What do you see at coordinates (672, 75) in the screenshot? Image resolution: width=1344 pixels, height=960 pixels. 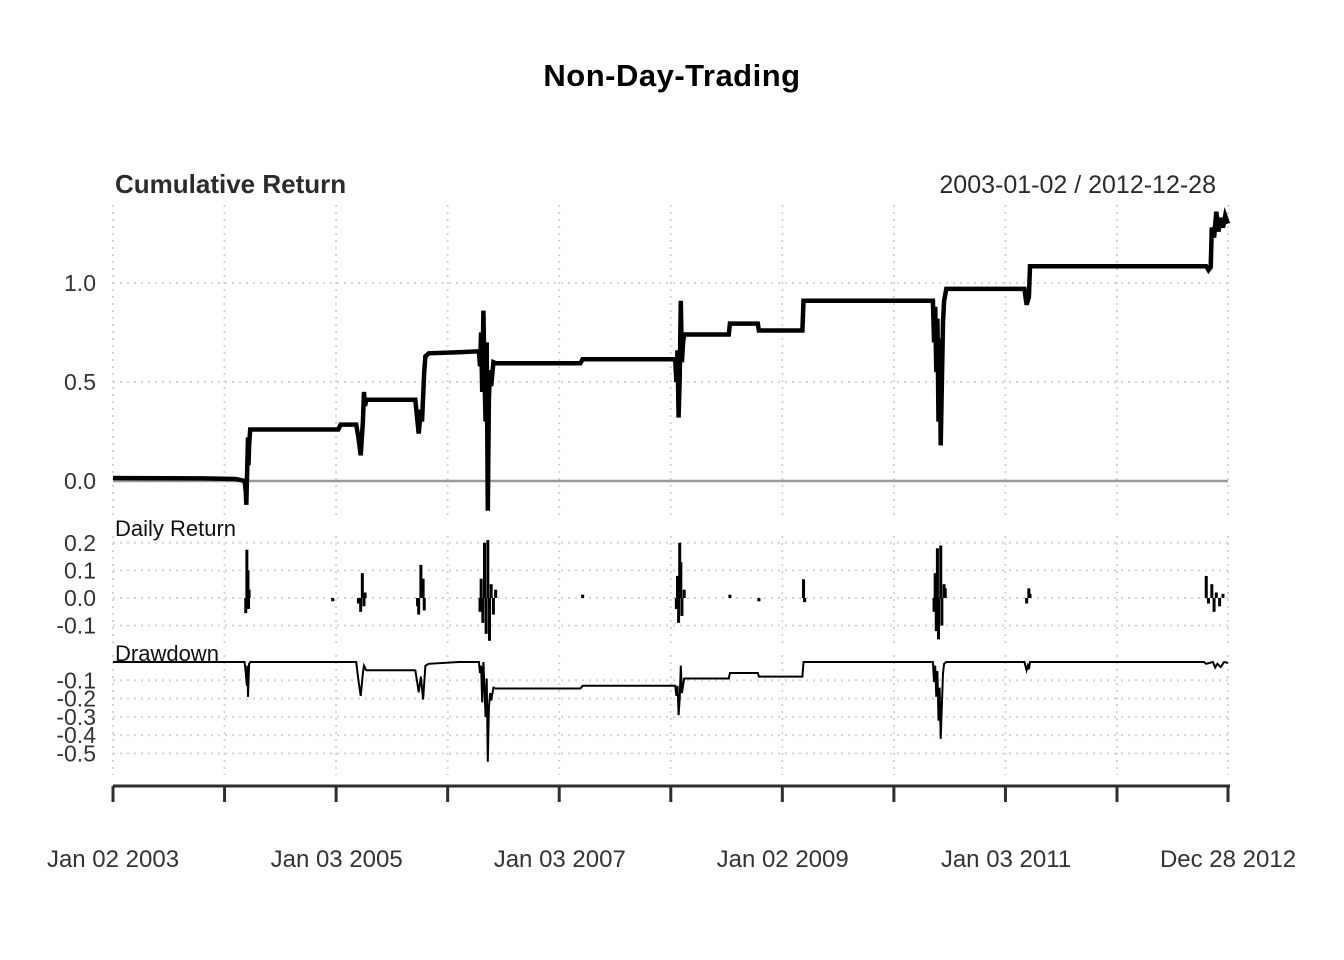 I see `chart-title: Non-Day-Trading` at bounding box center [672, 75].